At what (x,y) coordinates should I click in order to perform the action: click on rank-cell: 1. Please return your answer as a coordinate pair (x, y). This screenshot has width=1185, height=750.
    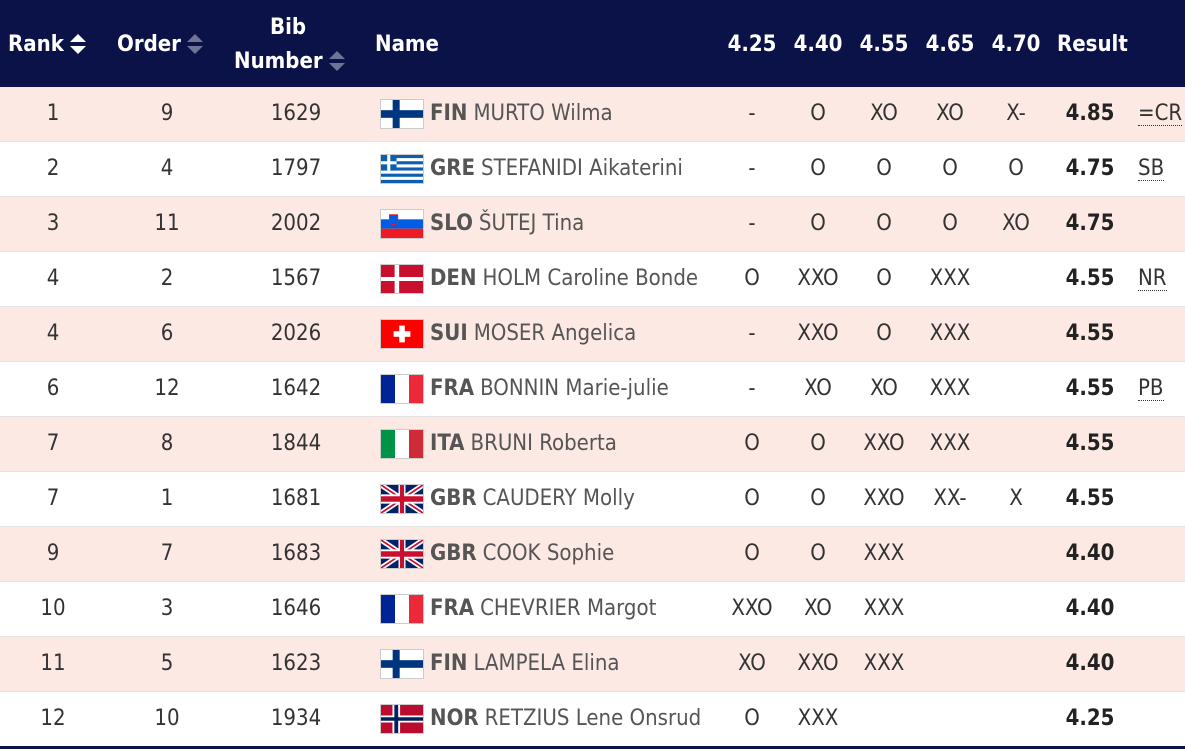
    Looking at the image, I should click on (53, 113).